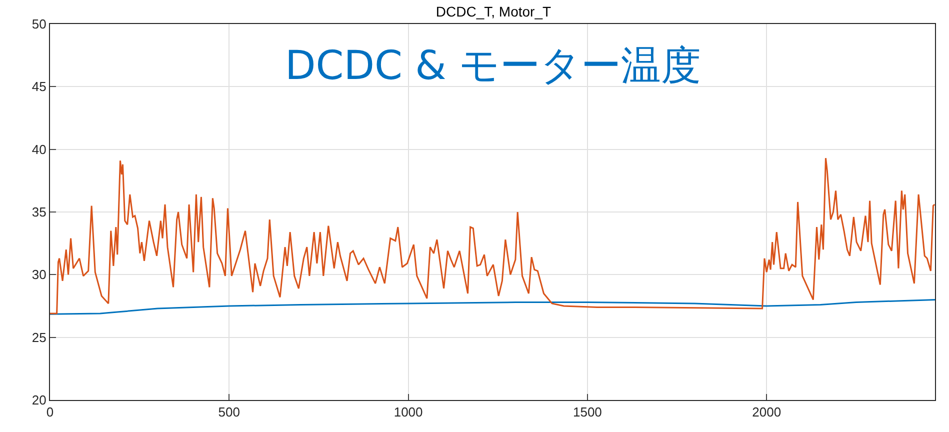 The width and height of the screenshot is (949, 432). Describe the element at coordinates (50, 412) in the screenshot. I see `x-tick-label: 0` at that location.